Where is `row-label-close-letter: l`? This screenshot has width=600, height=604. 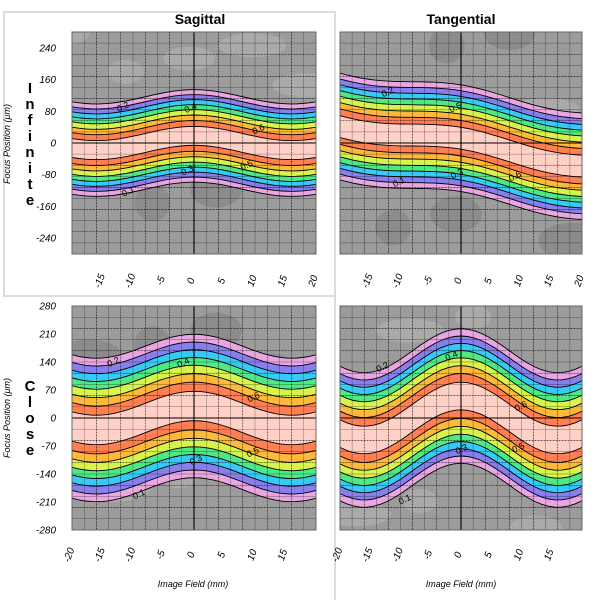 row-label-close-letter: l is located at coordinates (30, 402).